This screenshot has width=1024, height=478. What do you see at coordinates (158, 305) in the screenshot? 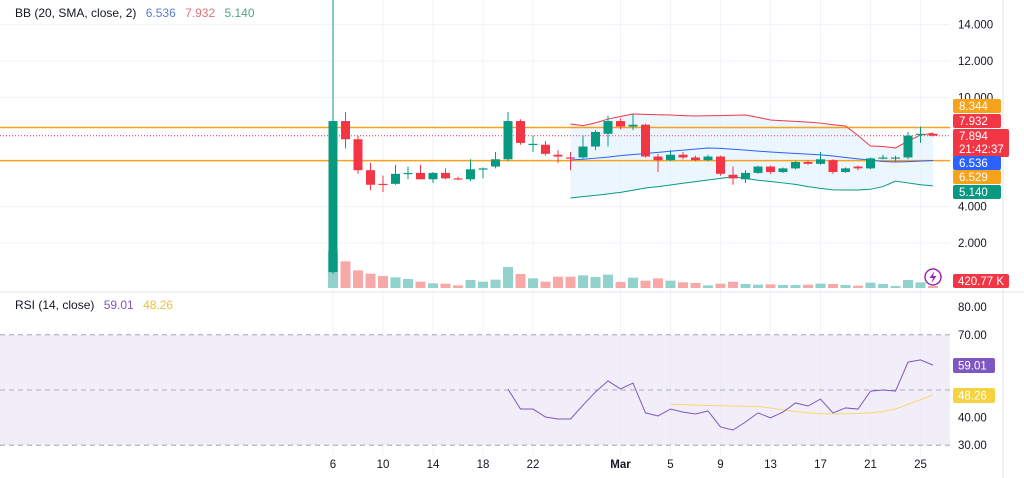
I see `rsi-ma-value: 48.26` at bounding box center [158, 305].